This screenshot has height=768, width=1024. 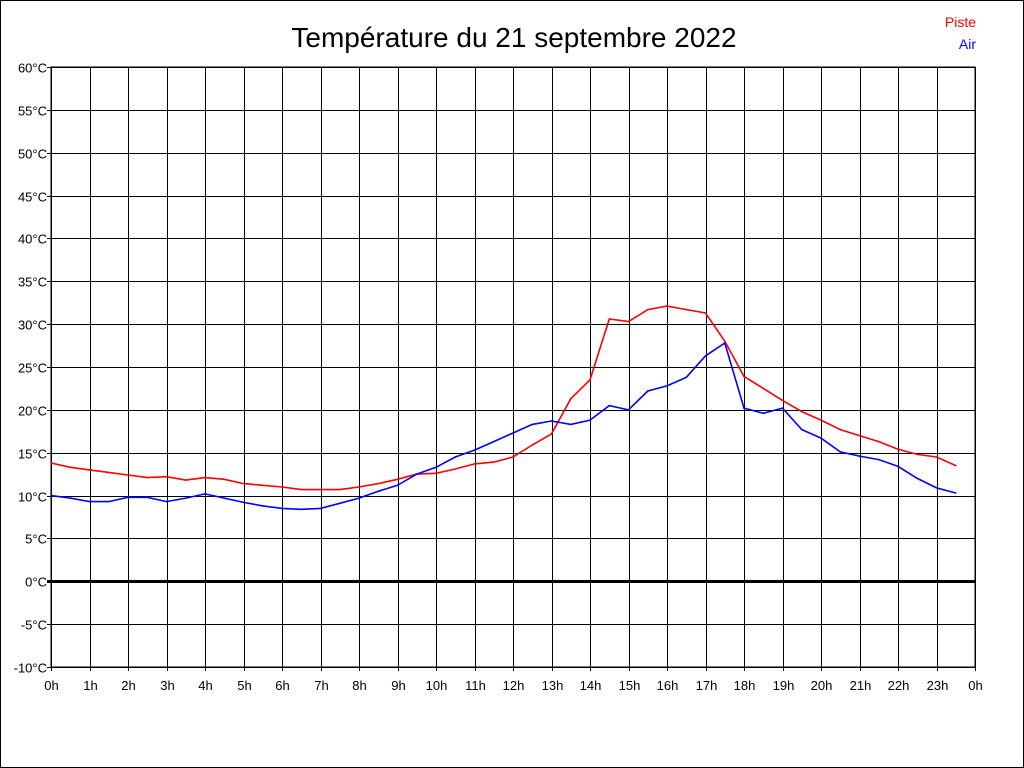 What do you see at coordinates (32, 497) in the screenshot?
I see `y-tick-label: 10°C` at bounding box center [32, 497].